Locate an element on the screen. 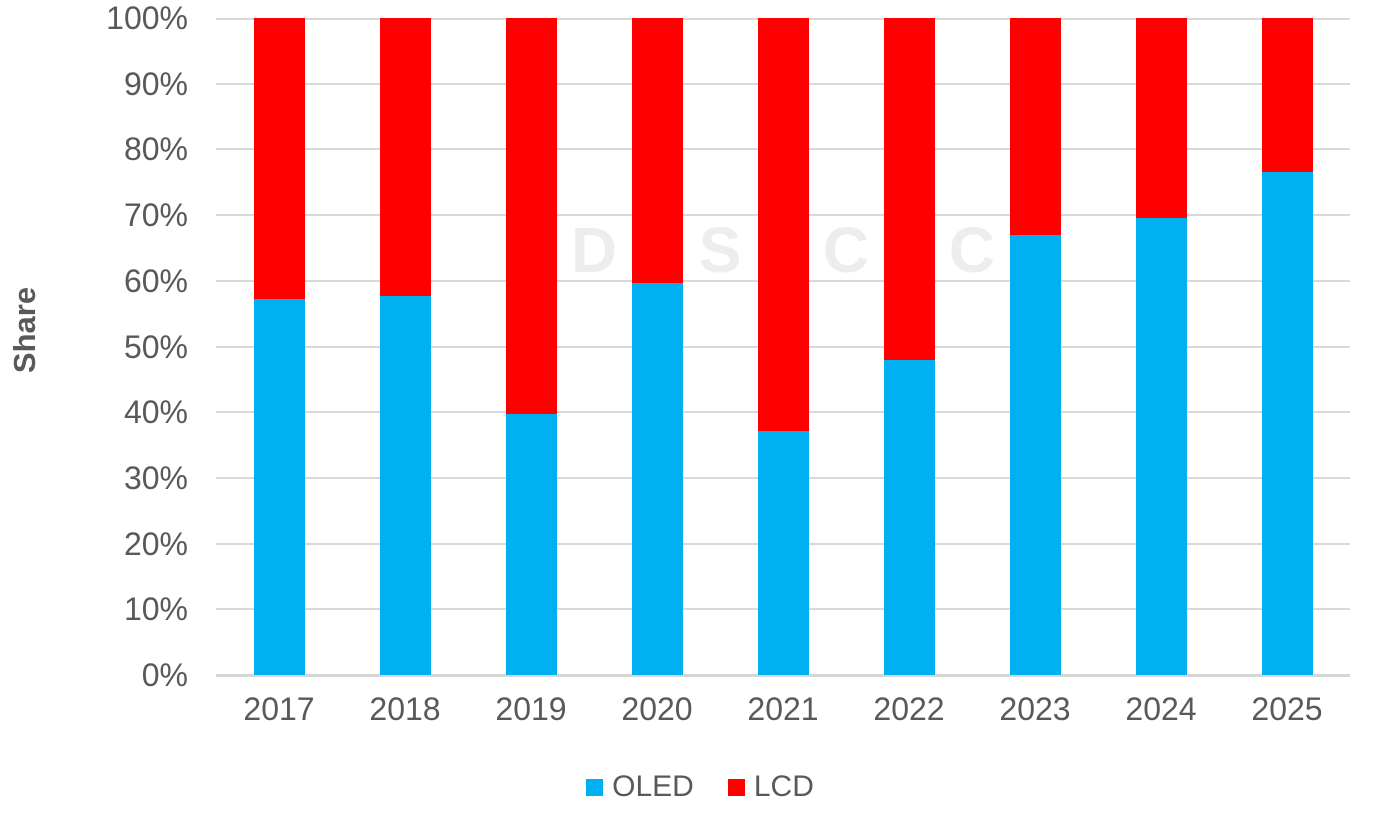 The width and height of the screenshot is (1400, 827). x-tick-label-2021: 2021 is located at coordinates (783, 709).